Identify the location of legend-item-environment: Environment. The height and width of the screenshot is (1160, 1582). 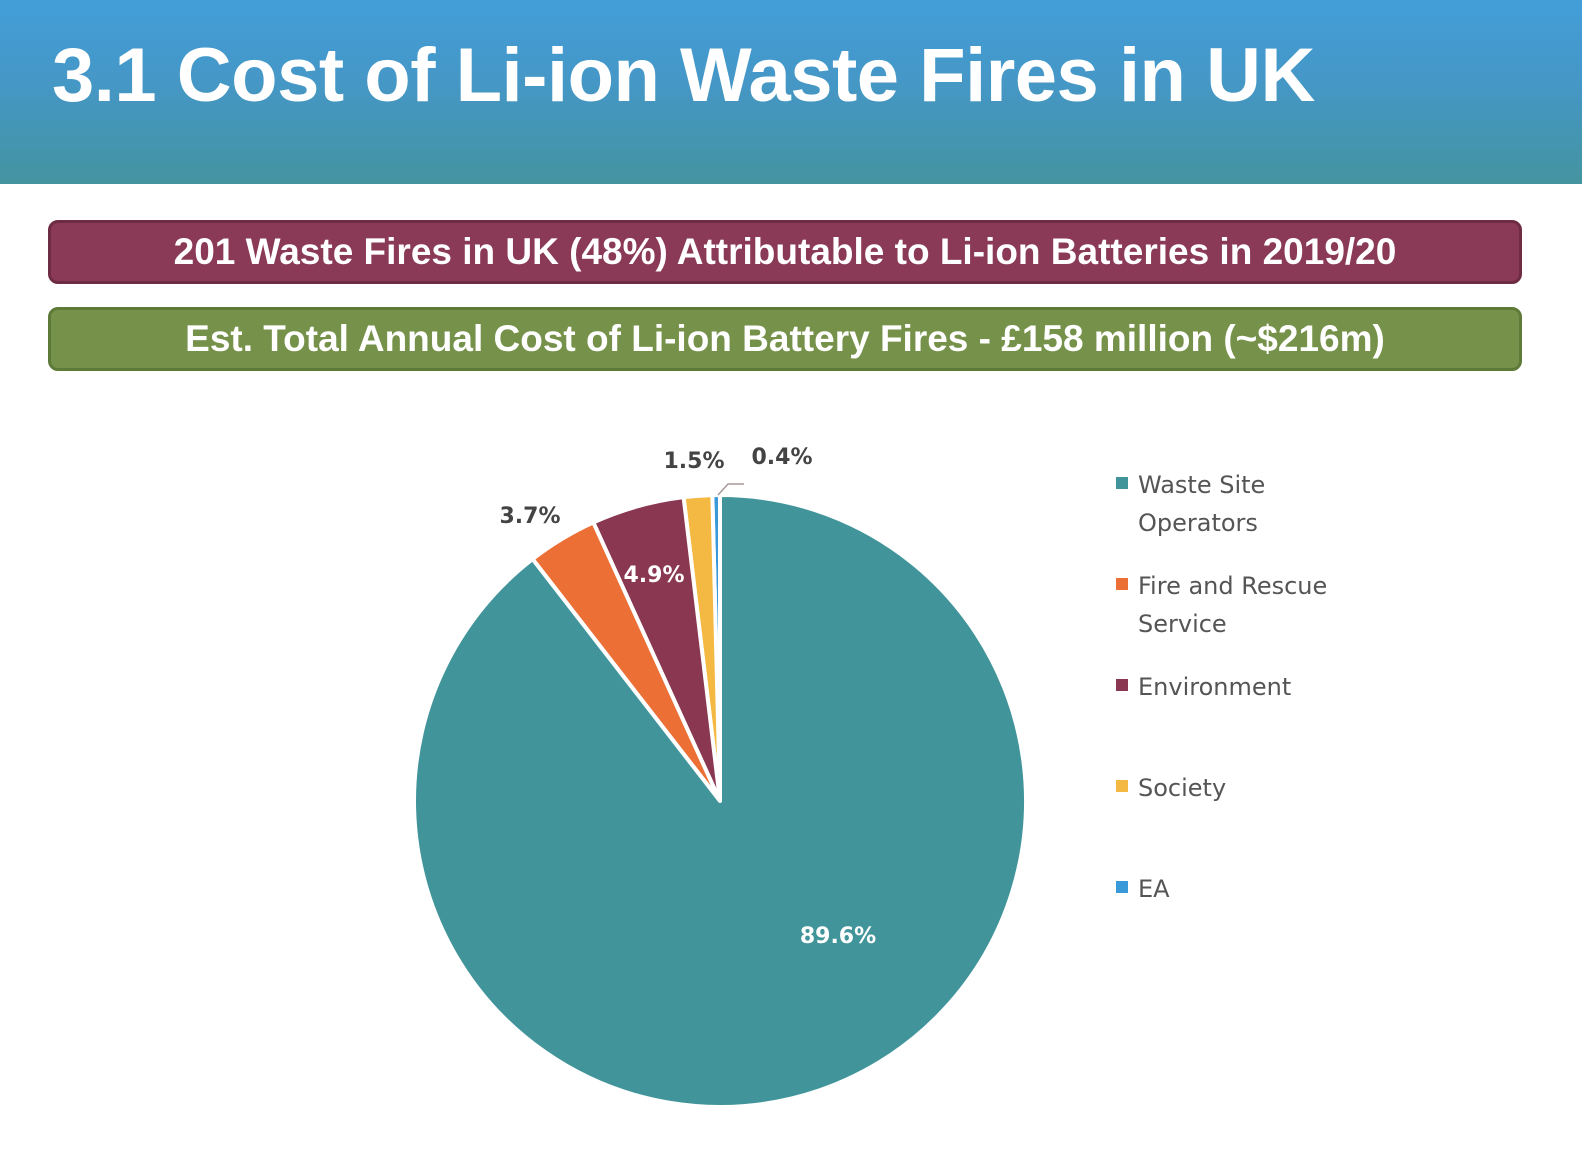
(1237, 687).